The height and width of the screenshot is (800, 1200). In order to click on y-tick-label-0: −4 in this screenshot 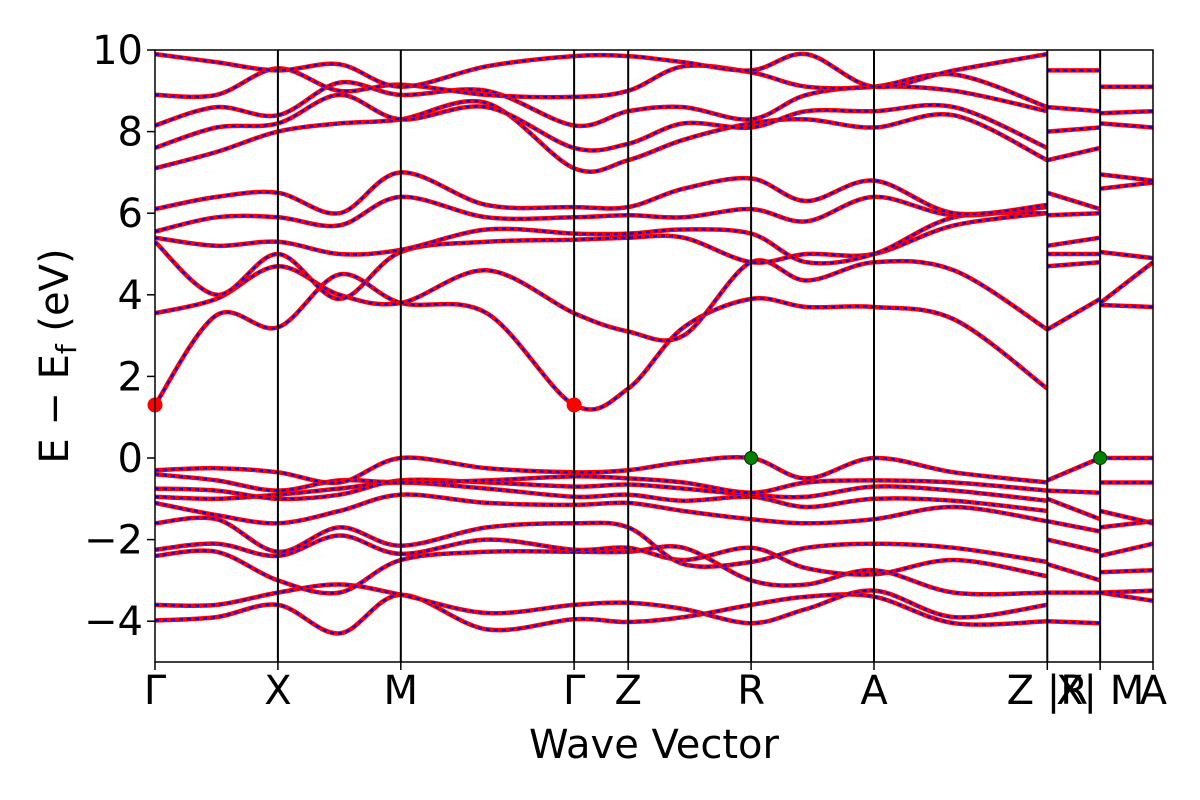, I will do `click(113, 622)`.